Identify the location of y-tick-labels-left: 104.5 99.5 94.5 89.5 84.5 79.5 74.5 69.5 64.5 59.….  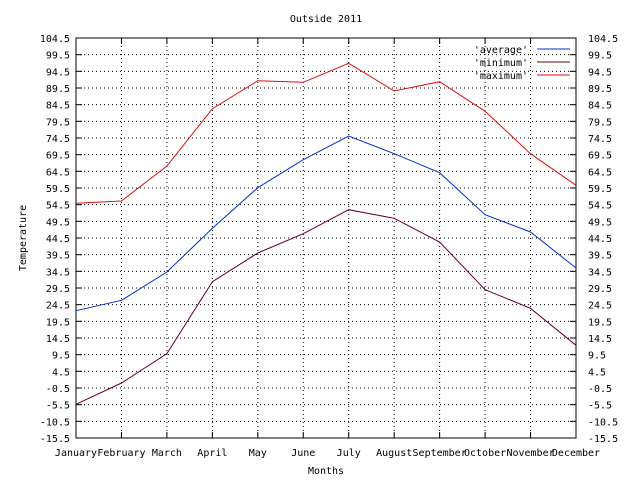
(55, 239).